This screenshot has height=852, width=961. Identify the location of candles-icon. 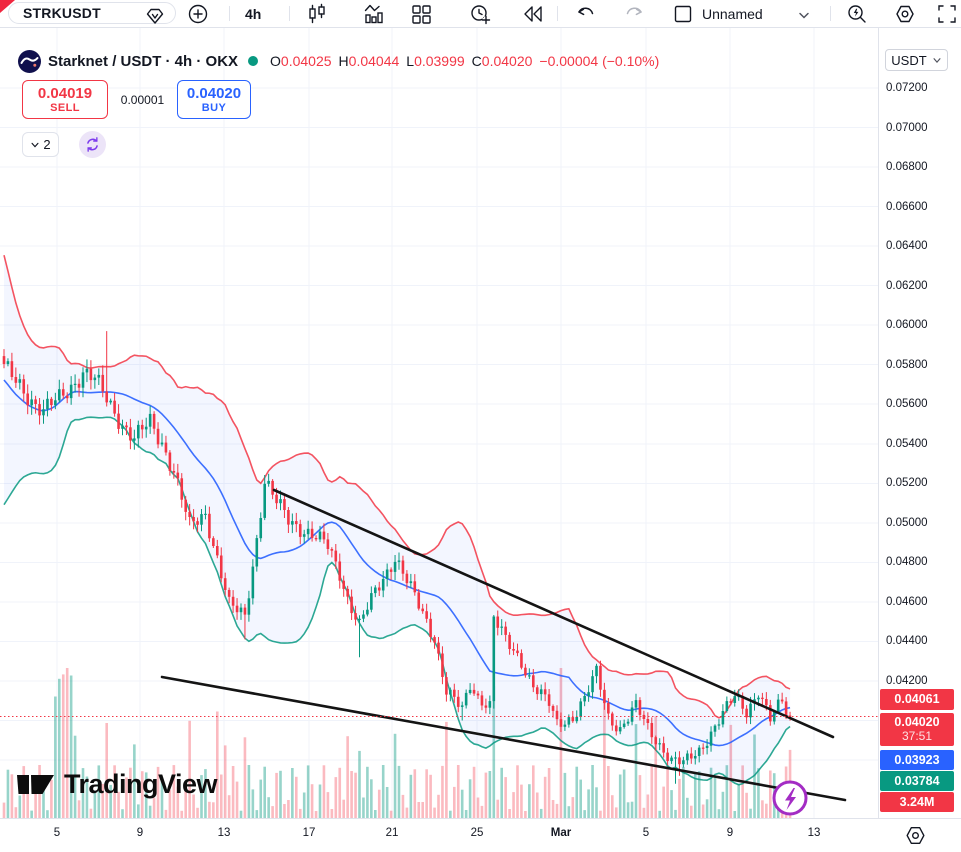
(317, 13).